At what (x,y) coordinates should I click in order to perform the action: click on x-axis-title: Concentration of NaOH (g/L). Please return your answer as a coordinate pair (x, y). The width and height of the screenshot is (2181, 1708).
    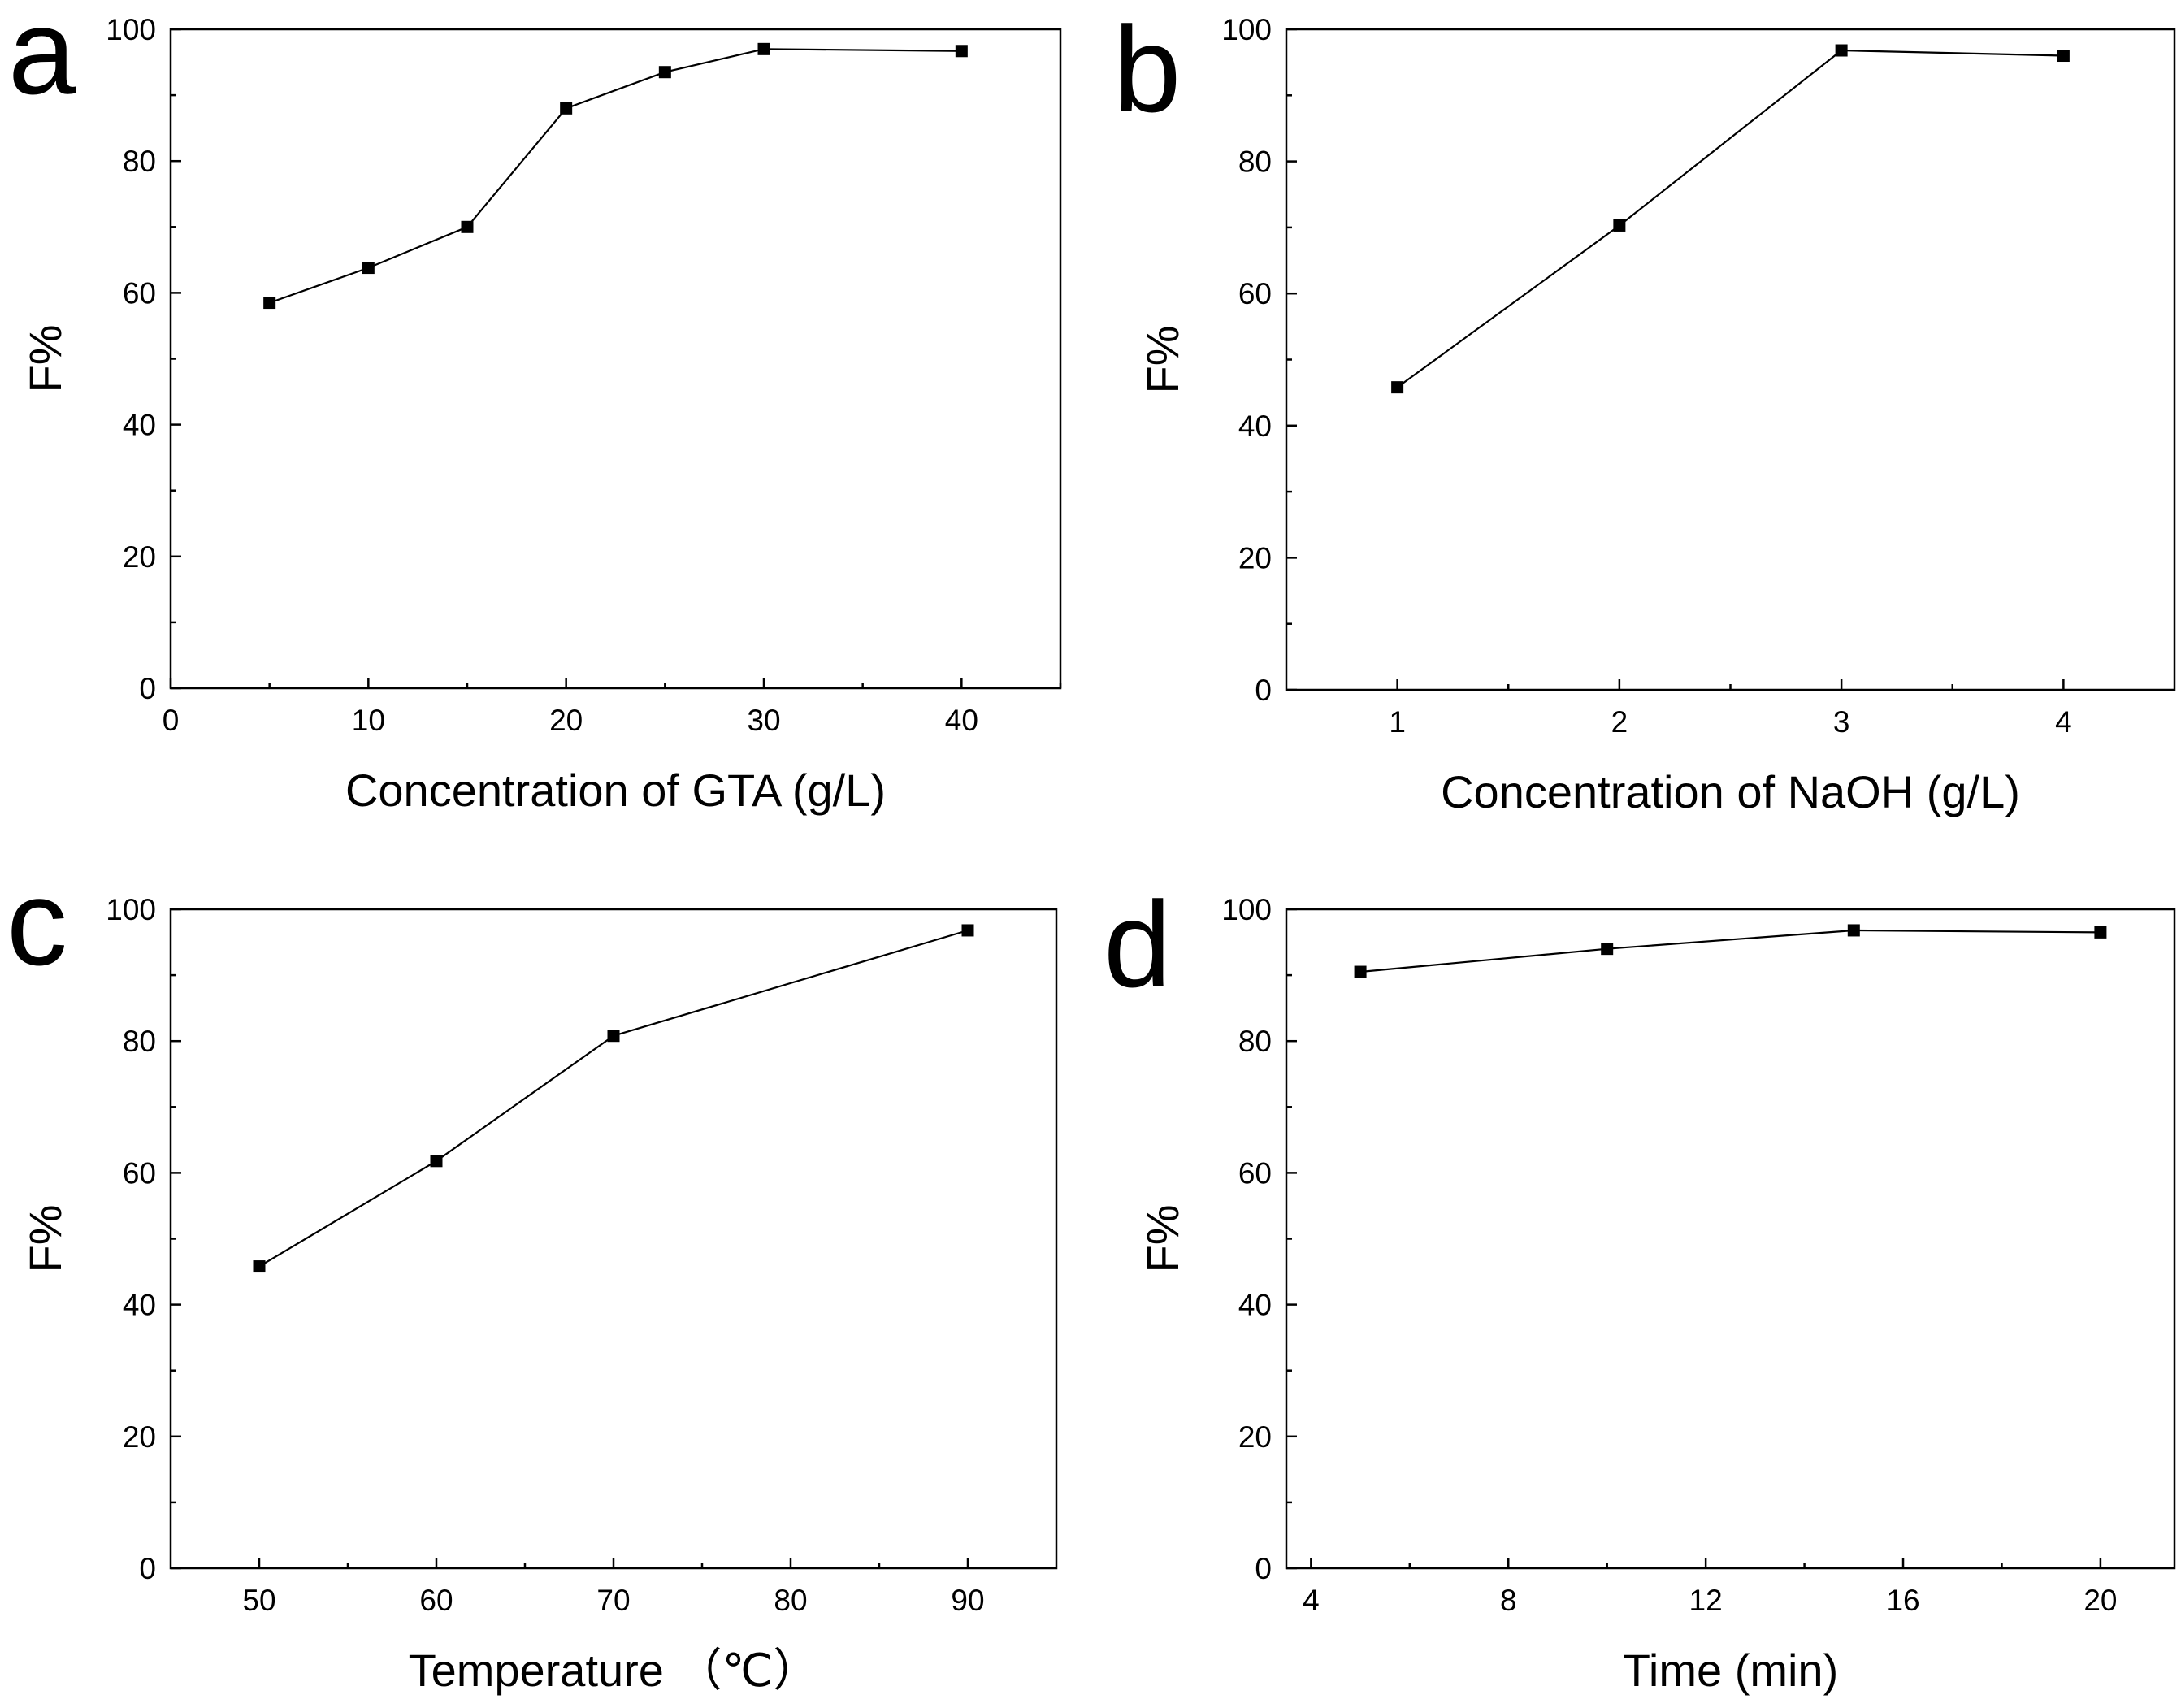
    Looking at the image, I should click on (1730, 791).